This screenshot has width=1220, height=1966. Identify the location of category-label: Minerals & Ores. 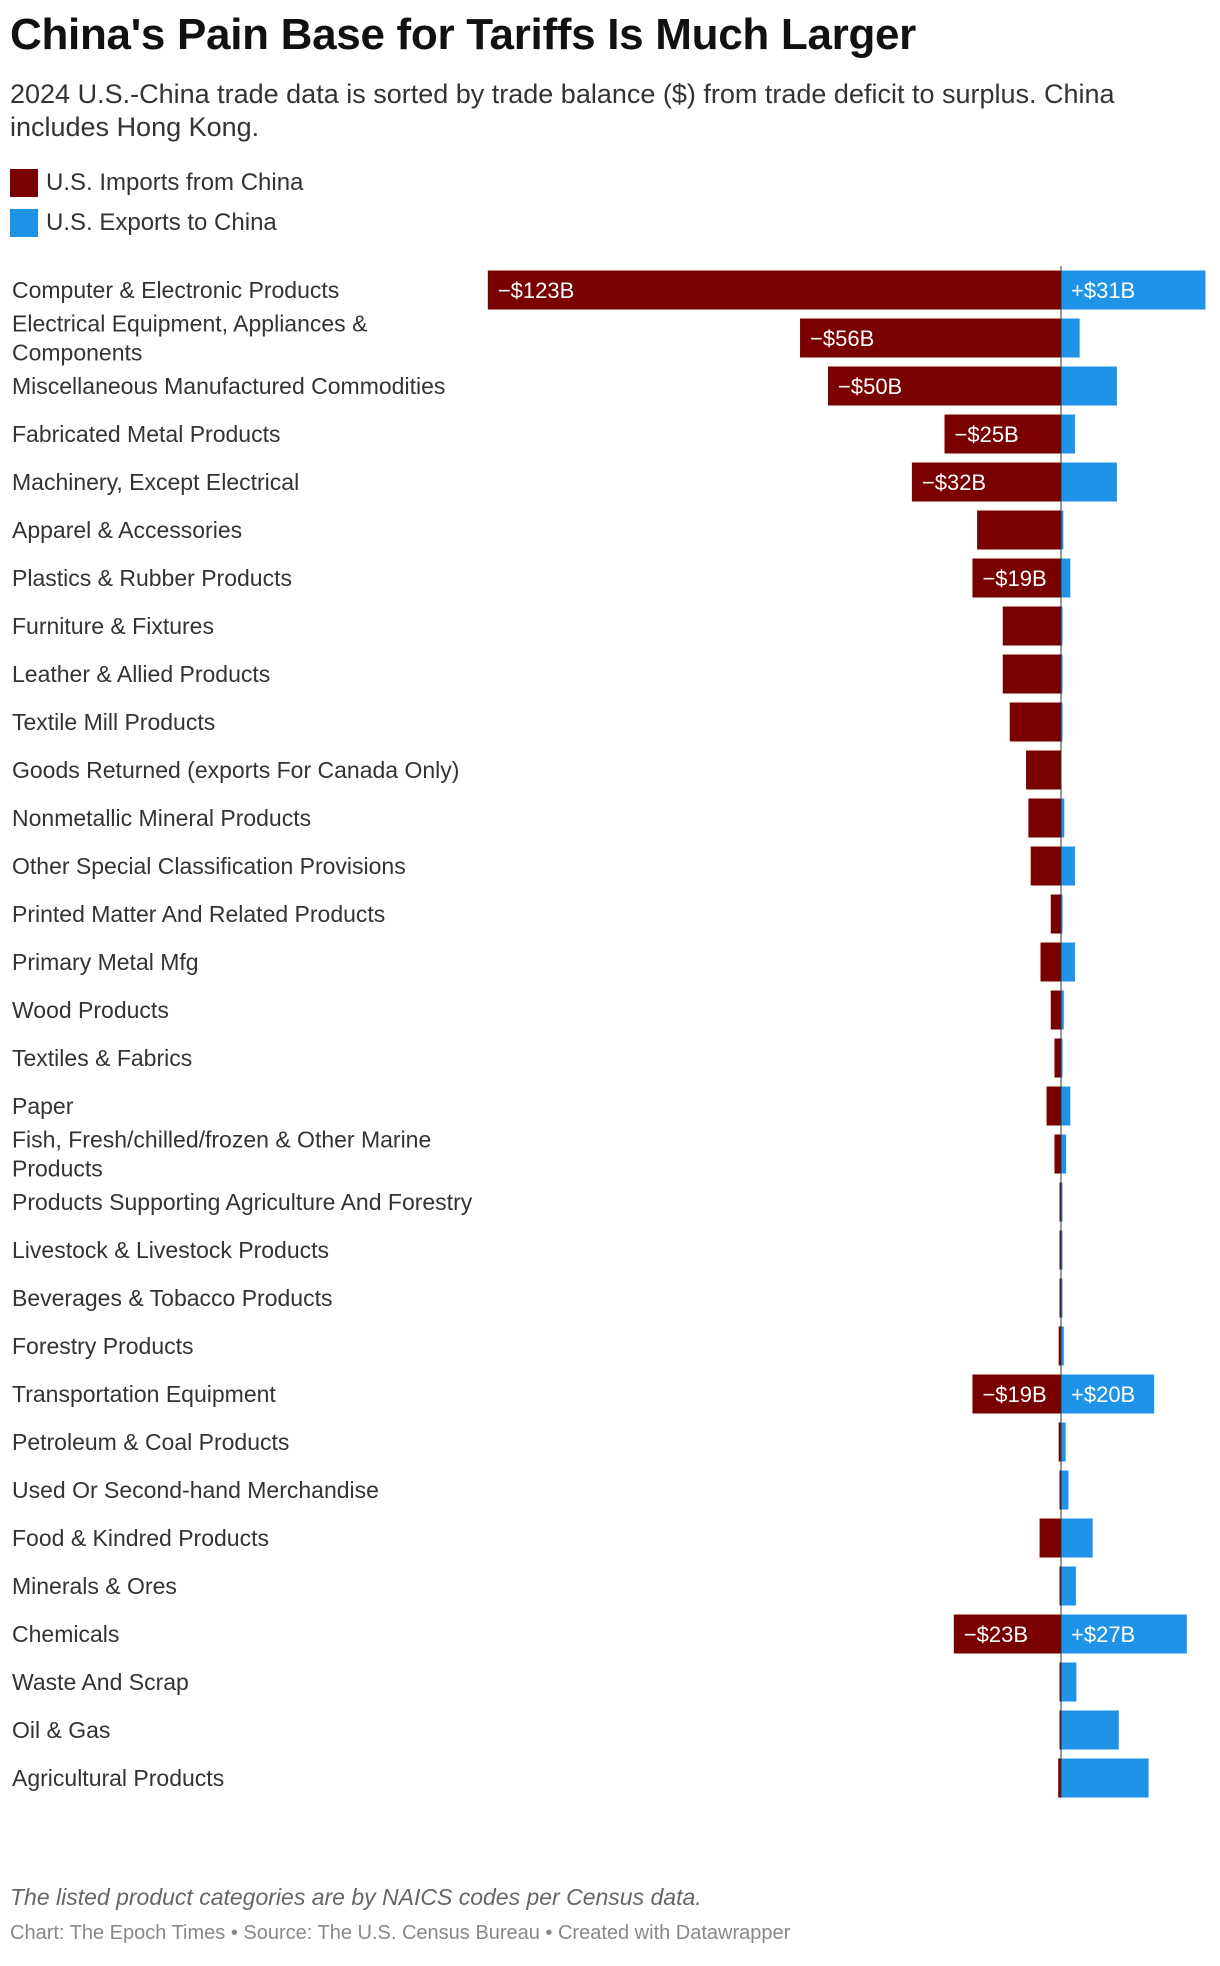
(94, 1586).